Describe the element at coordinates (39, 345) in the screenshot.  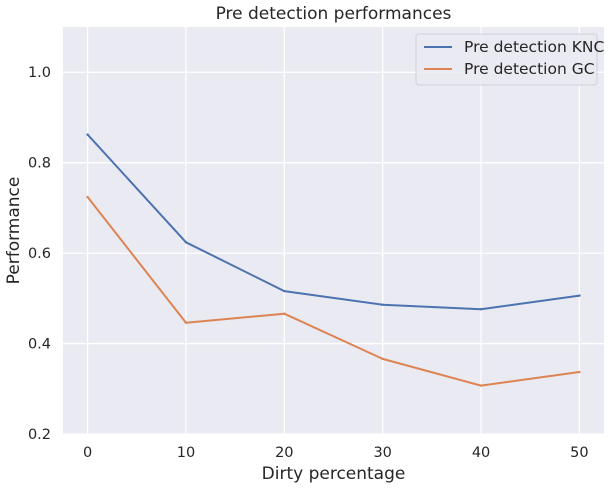
I see `y-tick-label: 0.4` at that location.